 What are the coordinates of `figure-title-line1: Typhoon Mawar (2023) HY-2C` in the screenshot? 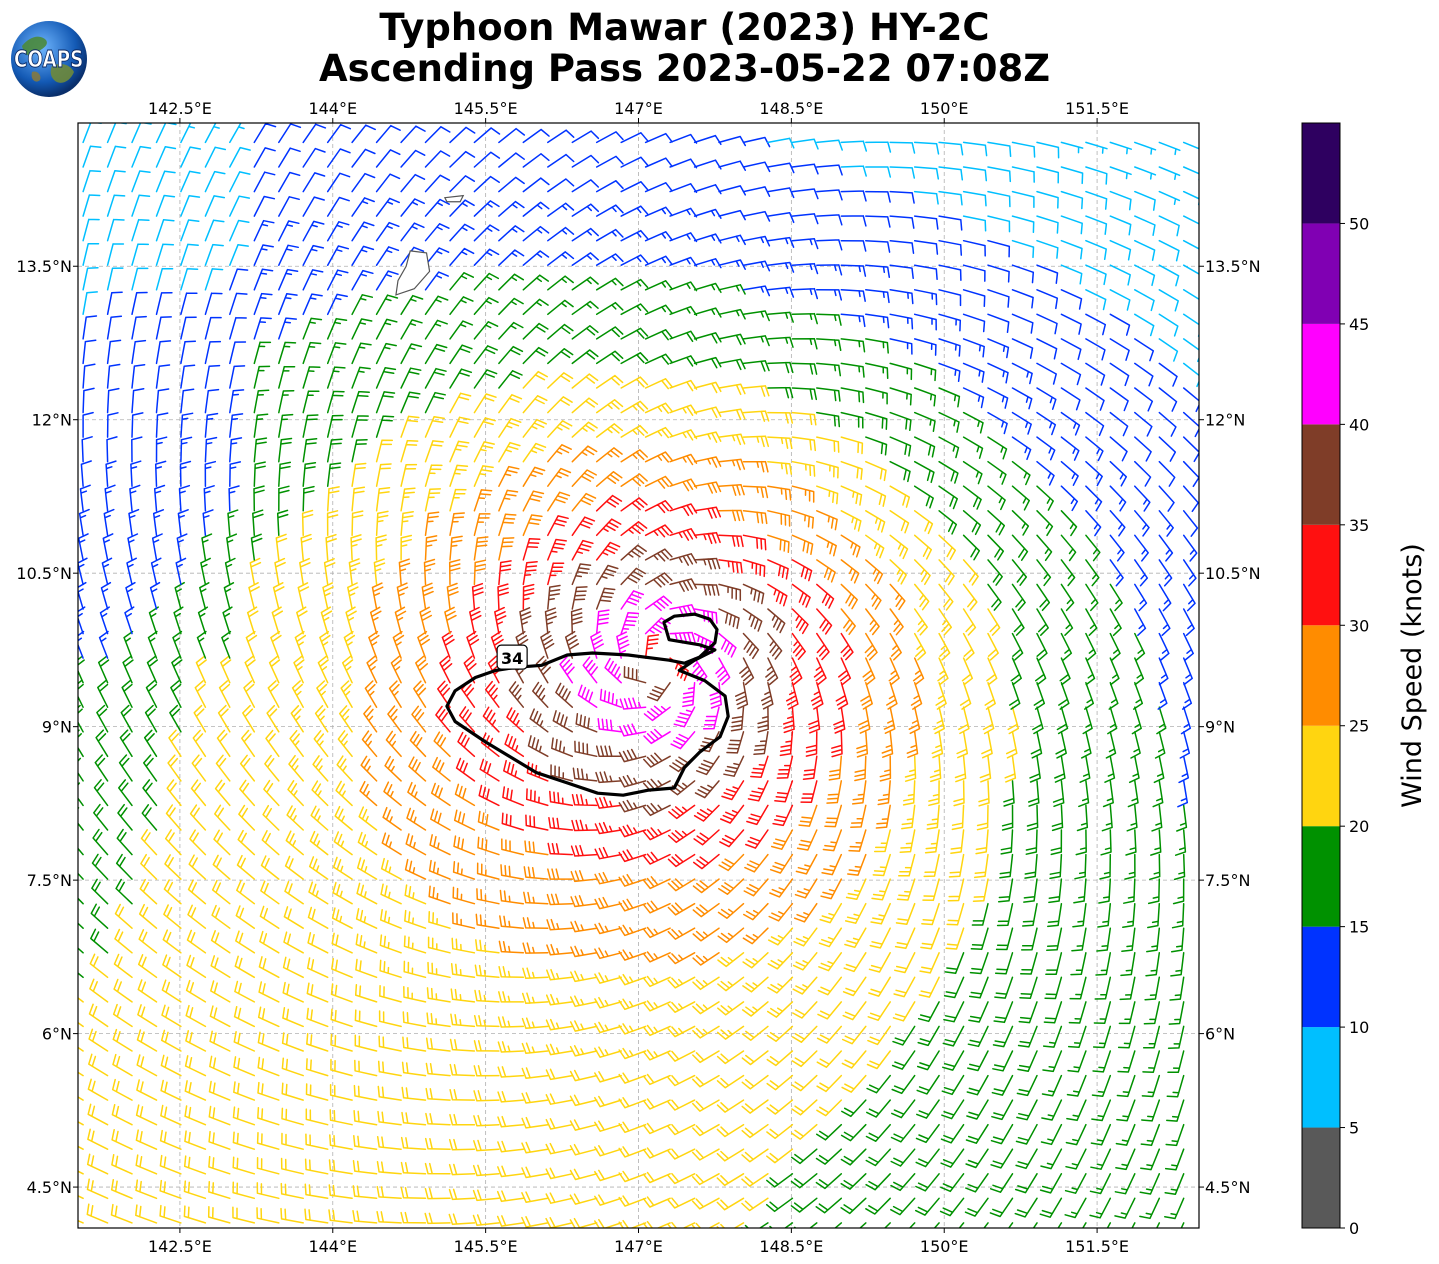 It's located at (684, 27).